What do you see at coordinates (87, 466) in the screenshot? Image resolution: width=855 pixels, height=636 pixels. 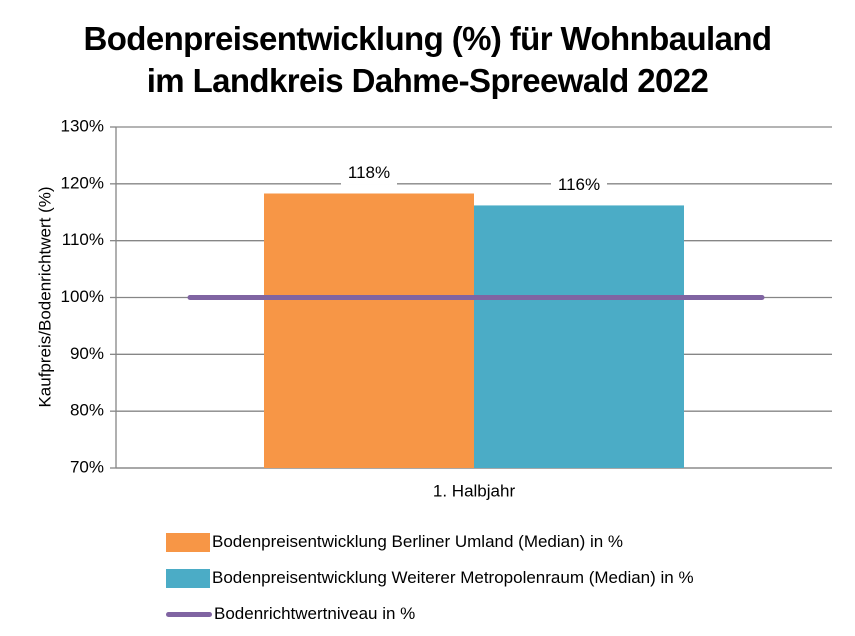 I see `y-tick-label: 70%` at bounding box center [87, 466].